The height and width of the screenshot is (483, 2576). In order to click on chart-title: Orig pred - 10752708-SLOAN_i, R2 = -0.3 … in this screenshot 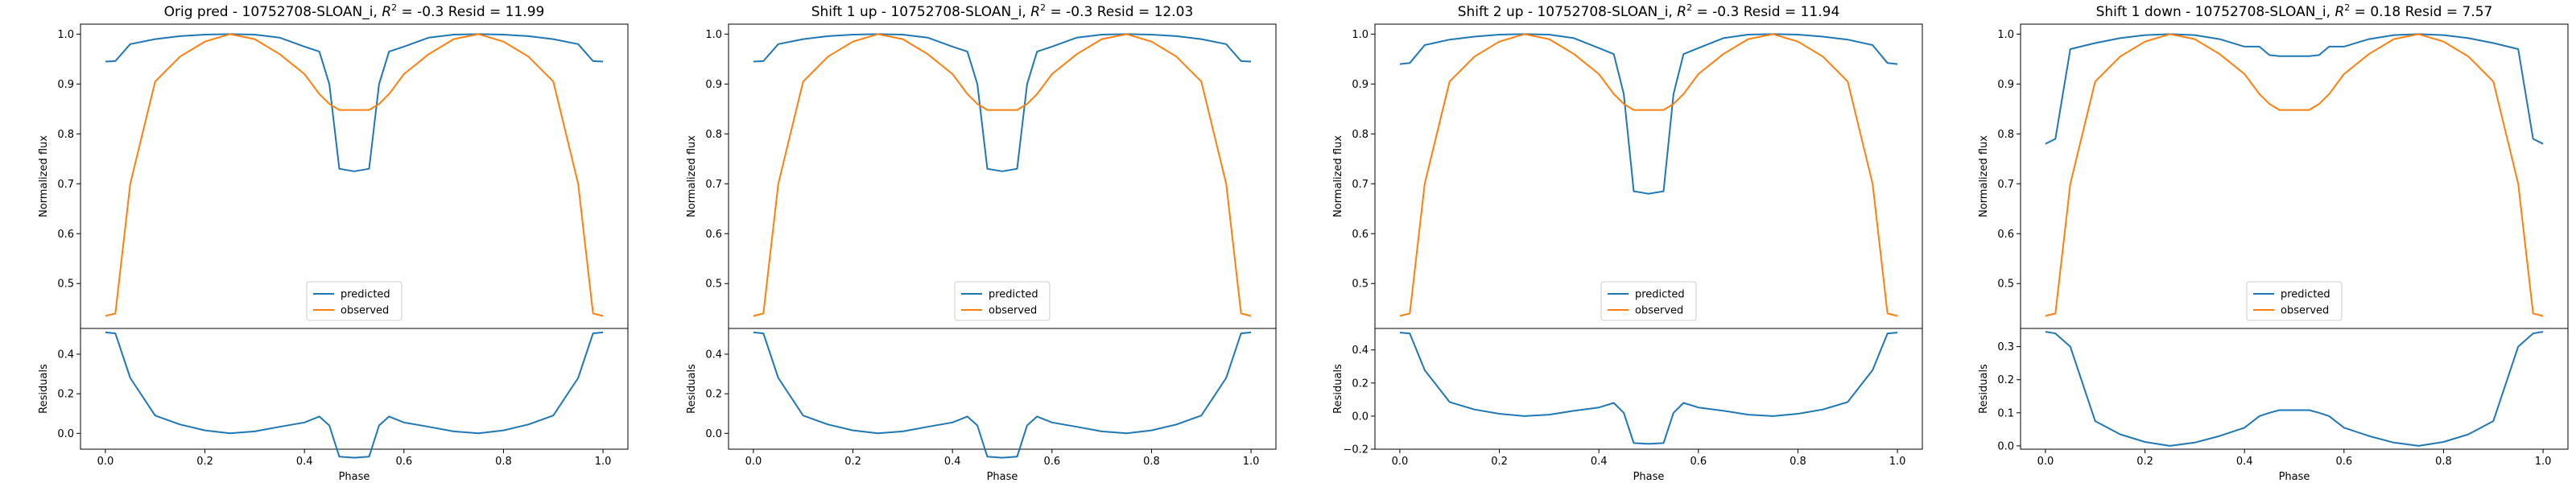, I will do `click(354, 11)`.